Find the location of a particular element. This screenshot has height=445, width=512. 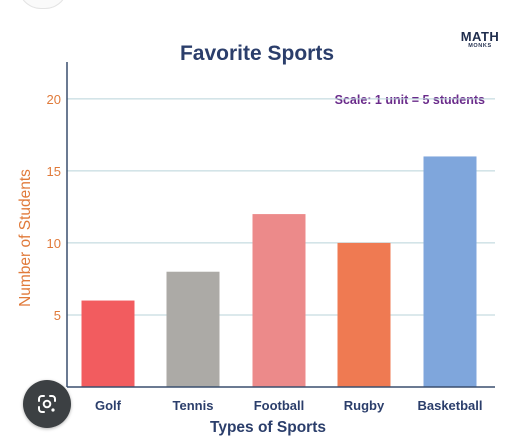

x-category-label-golf: Golf is located at coordinates (108, 405).